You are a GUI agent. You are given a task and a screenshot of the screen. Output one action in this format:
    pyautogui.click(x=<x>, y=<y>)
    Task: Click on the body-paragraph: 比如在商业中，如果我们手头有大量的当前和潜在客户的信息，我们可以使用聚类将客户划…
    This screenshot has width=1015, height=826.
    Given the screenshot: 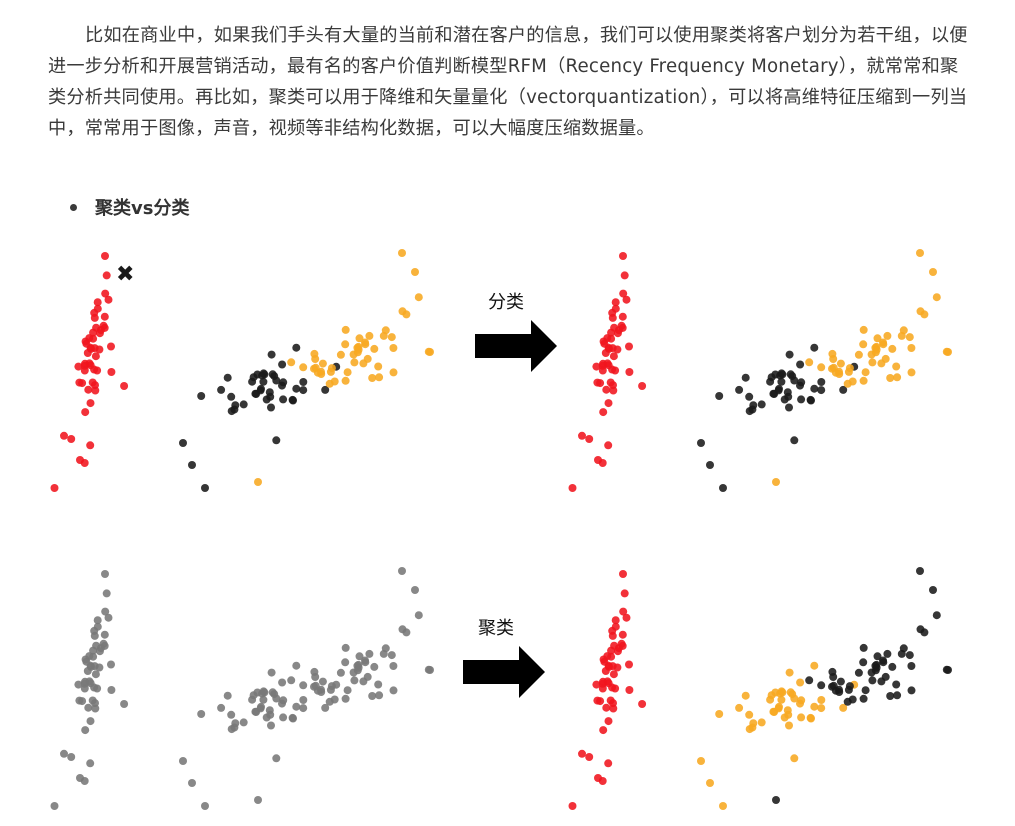 What is the action you would take?
    pyautogui.click(x=508, y=82)
    